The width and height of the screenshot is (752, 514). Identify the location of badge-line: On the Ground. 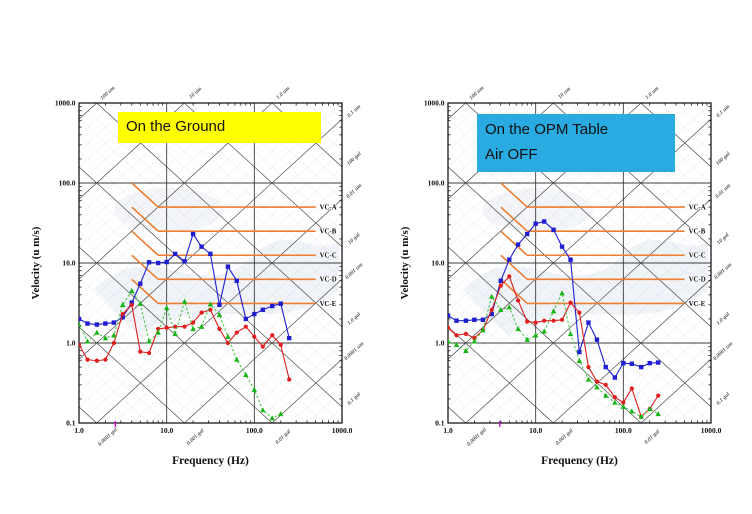
(176, 126).